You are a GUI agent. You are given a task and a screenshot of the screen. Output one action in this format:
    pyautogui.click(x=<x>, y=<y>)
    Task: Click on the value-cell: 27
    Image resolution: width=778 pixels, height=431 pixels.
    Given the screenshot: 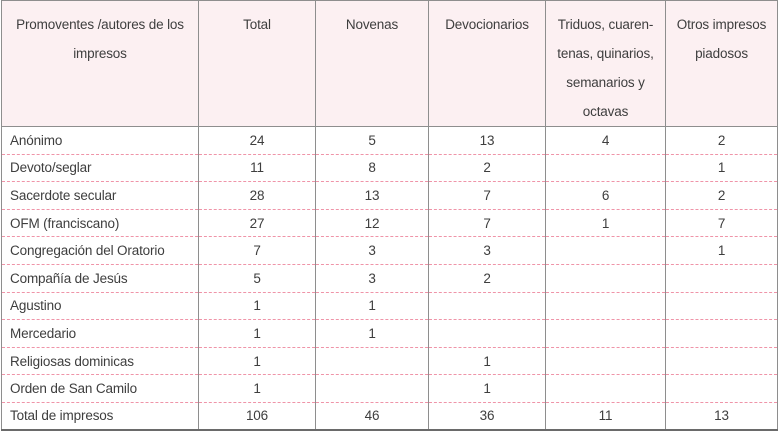 What is the action you would take?
    pyautogui.click(x=257, y=223)
    